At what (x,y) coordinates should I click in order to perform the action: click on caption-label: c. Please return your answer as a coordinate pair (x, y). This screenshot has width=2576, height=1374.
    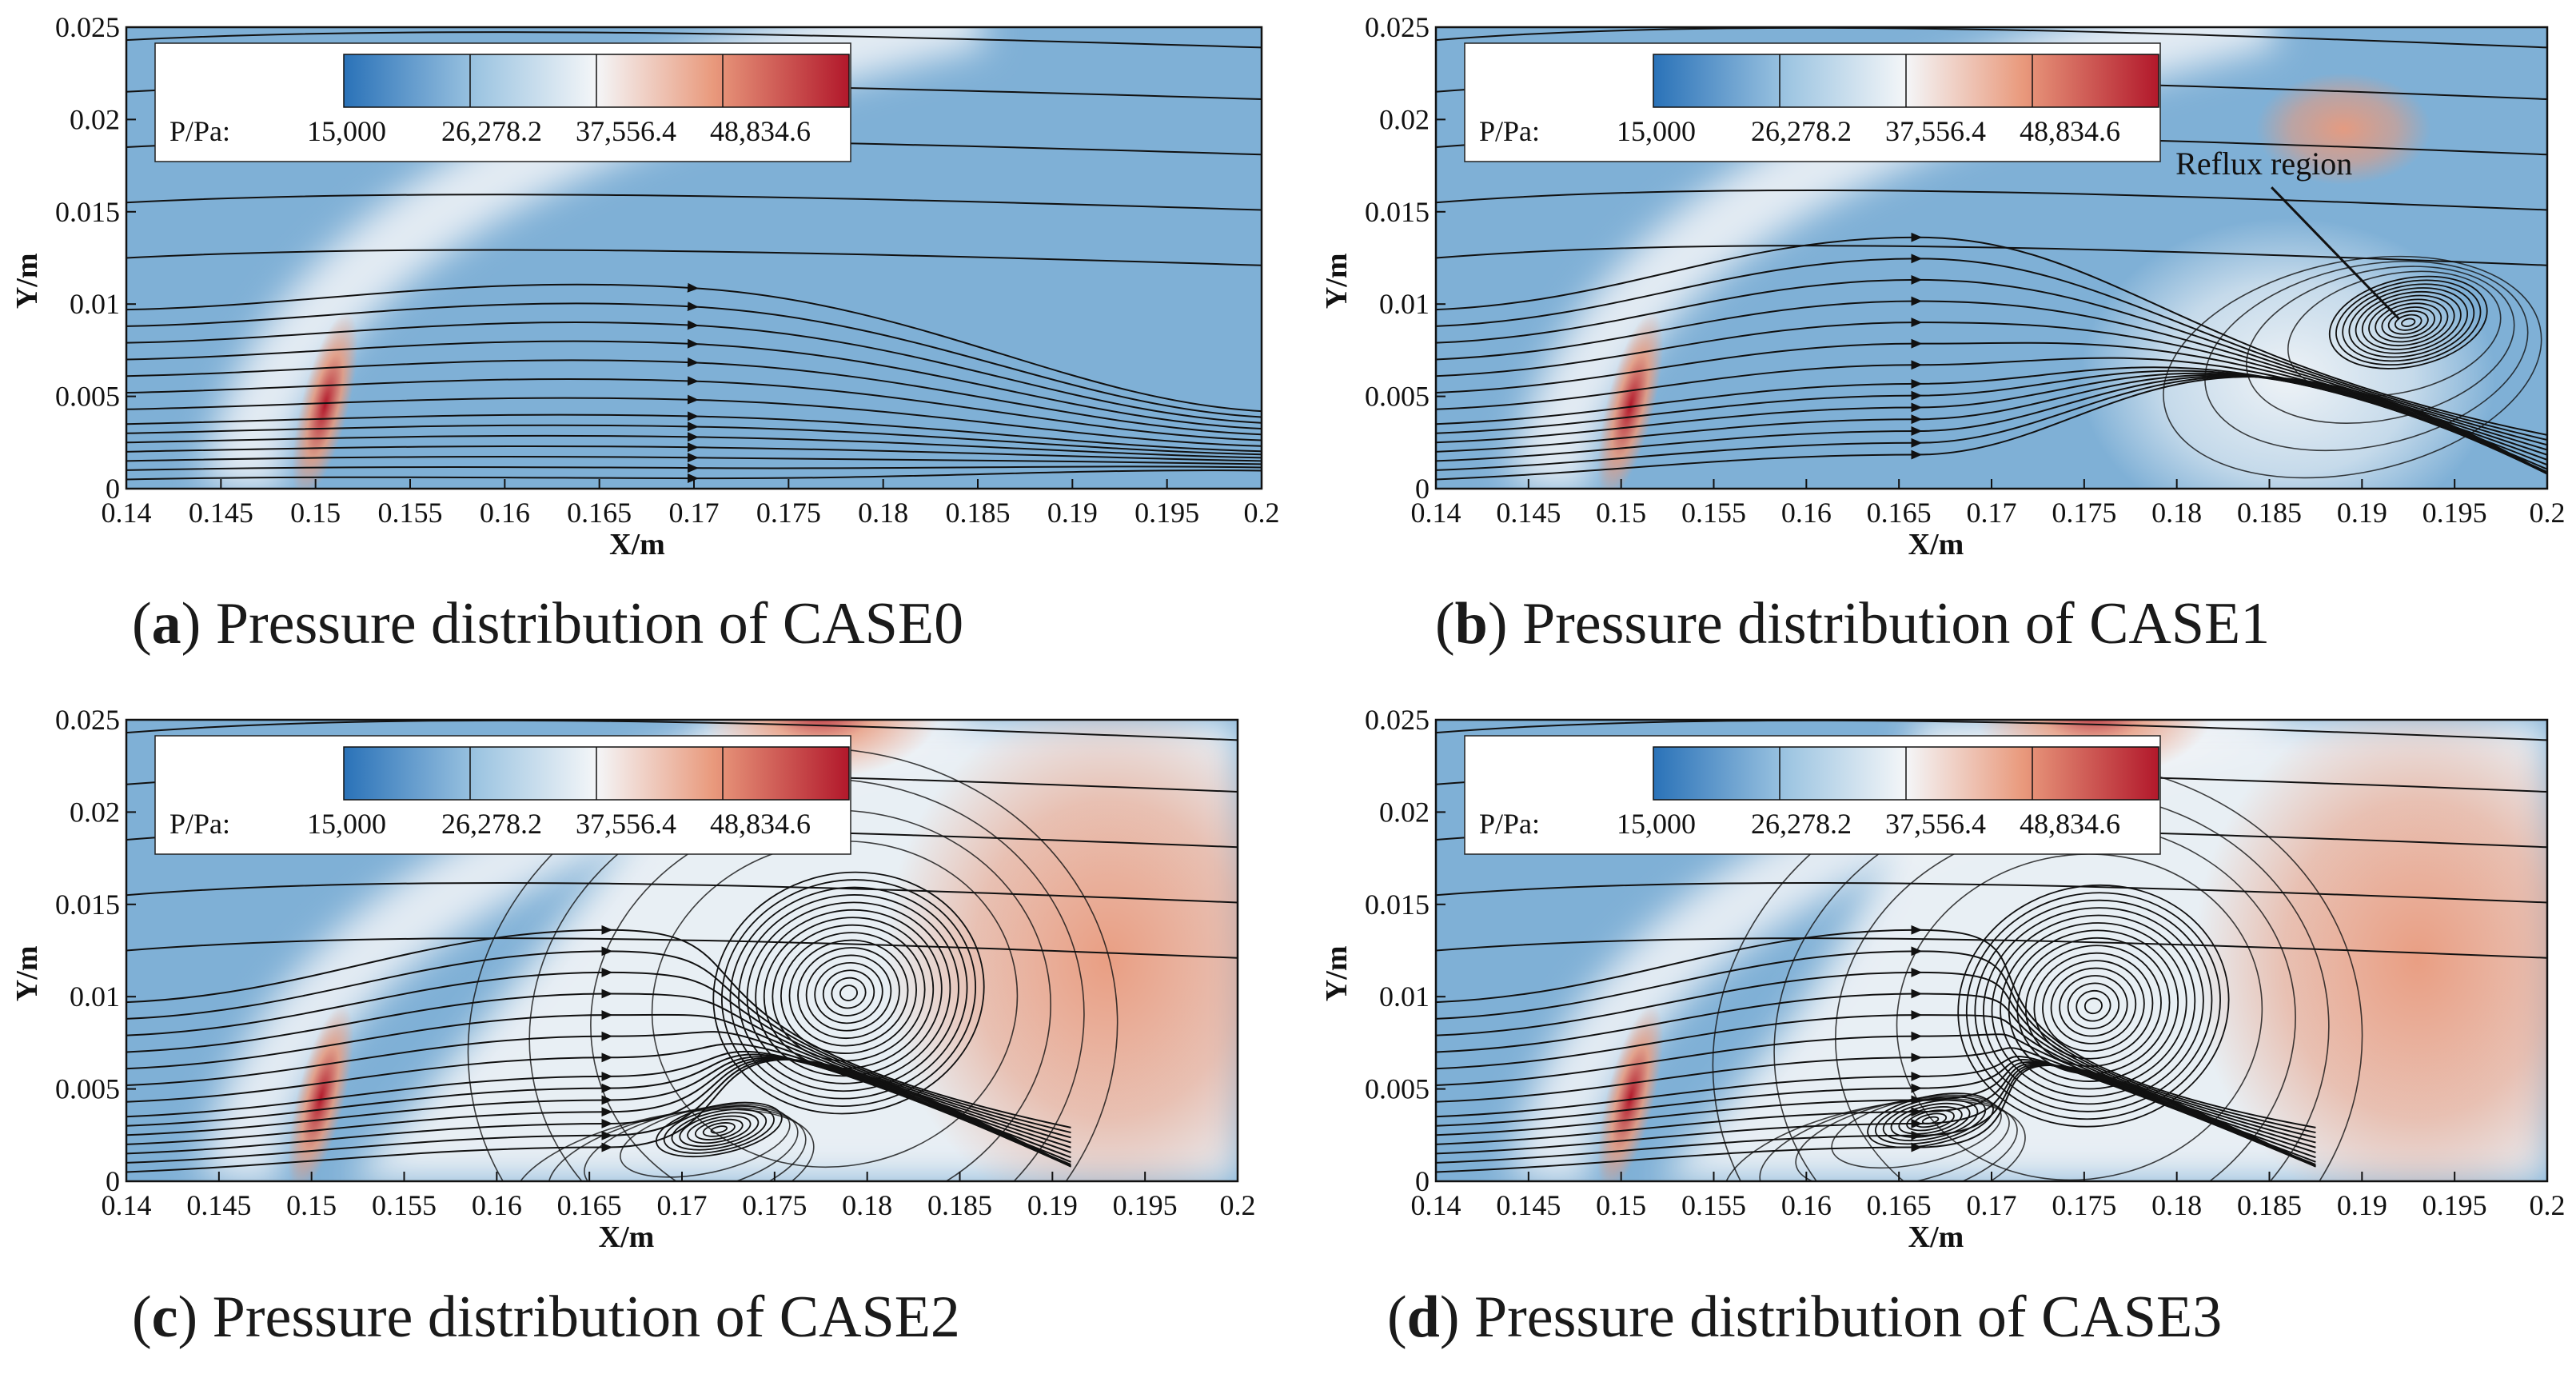
    Looking at the image, I should click on (164, 1317).